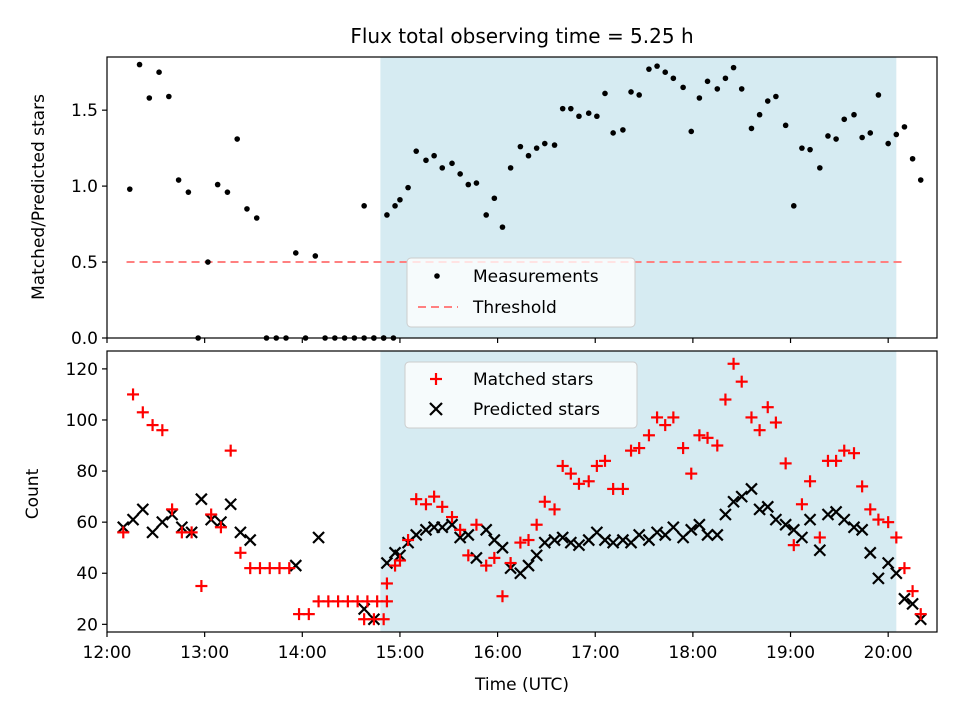  What do you see at coordinates (595, 653) in the screenshot?
I see `bottom-x-tick-label: 17:00` at bounding box center [595, 653].